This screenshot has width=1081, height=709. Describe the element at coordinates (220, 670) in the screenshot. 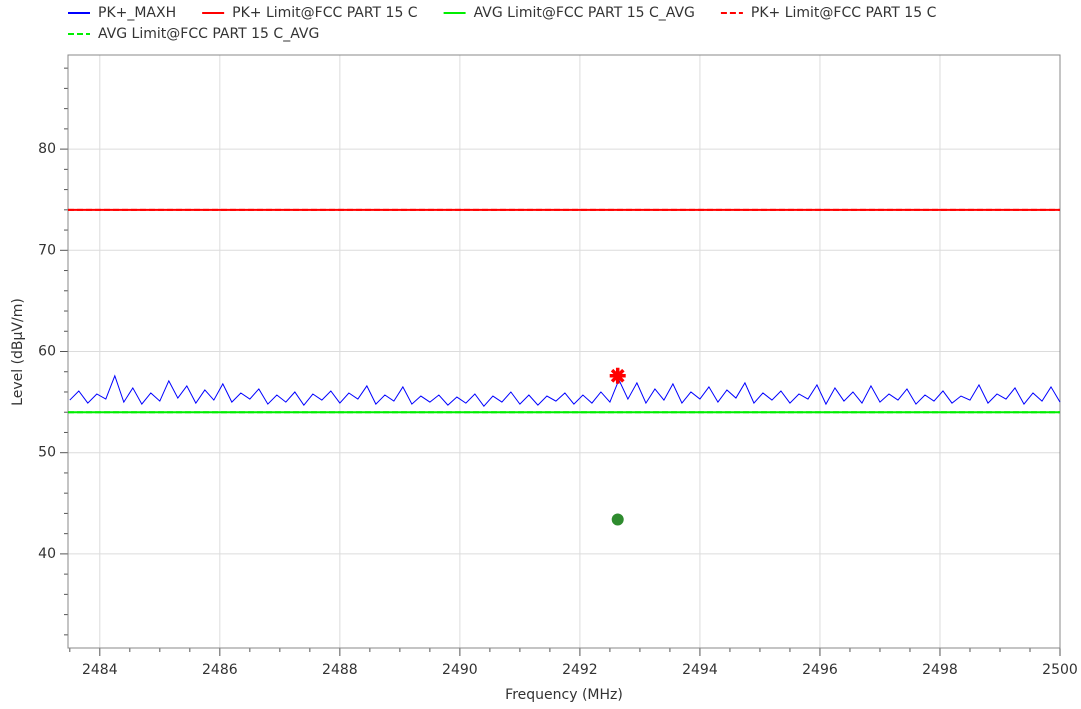

I see `x-tick-label: 2486` at that location.